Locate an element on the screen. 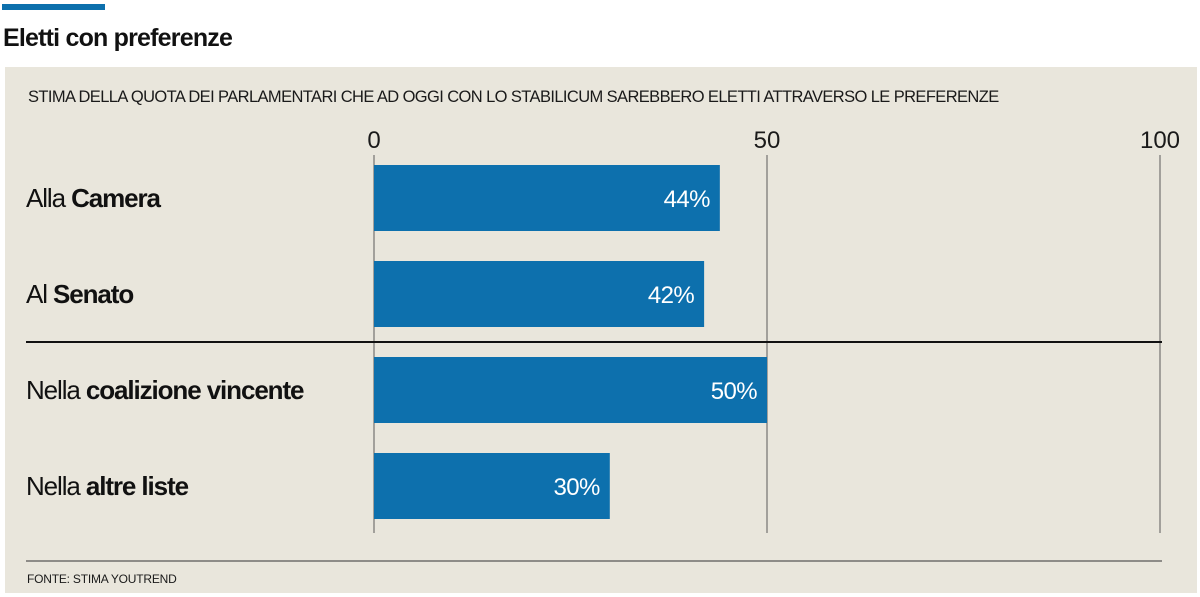 The image size is (1200, 597). category-label-3: Nella altre liste is located at coordinates (107, 486).